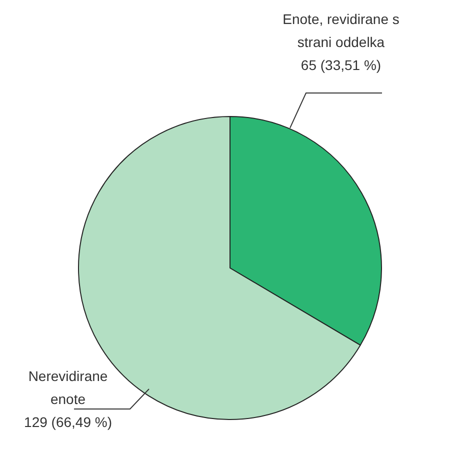  Describe the element at coordinates (68, 422) in the screenshot. I see `data-label: 129 (66,49 %)` at that location.